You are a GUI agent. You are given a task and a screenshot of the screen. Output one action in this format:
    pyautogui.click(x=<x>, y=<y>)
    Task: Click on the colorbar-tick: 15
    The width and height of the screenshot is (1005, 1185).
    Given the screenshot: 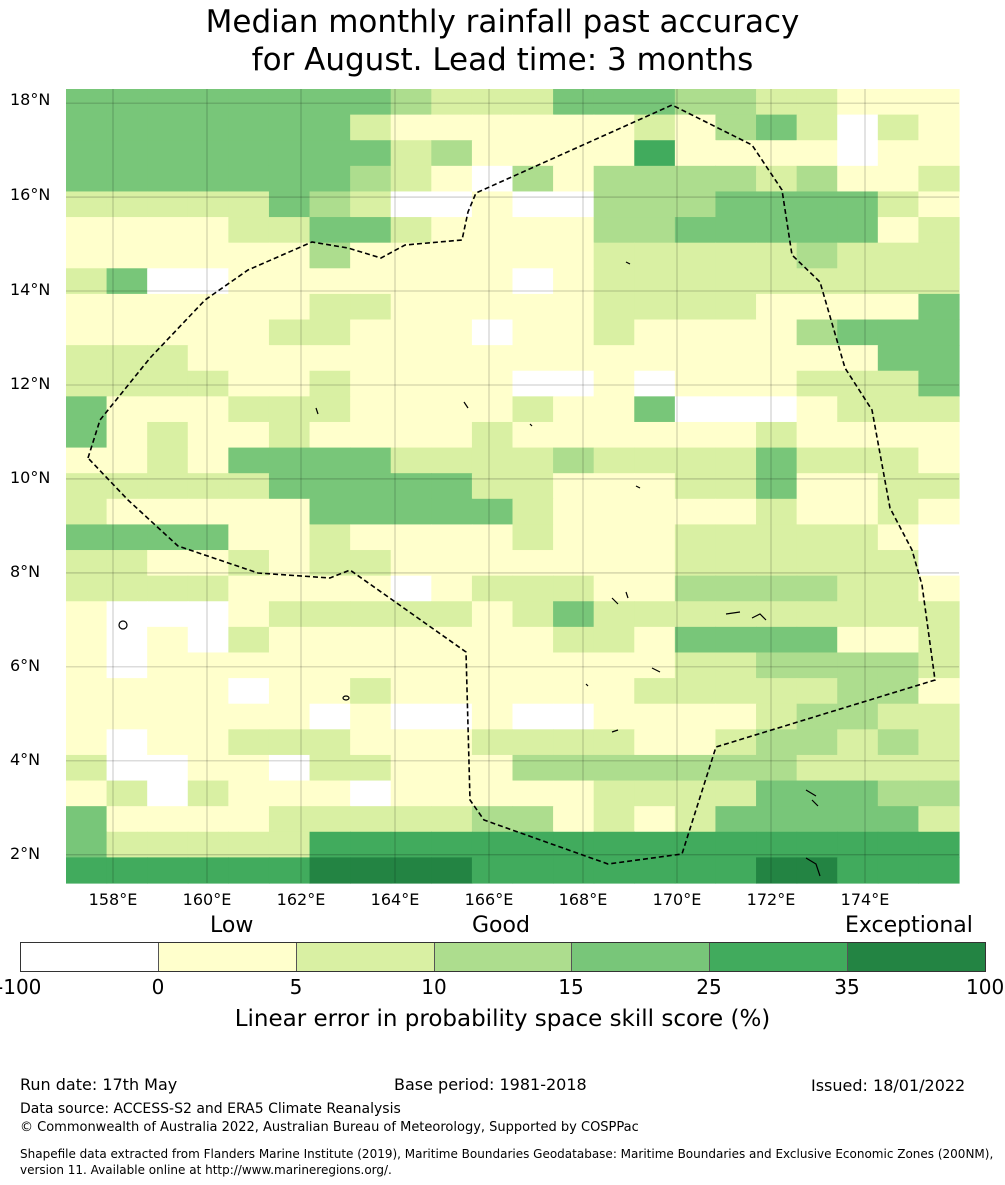 What is the action you would take?
    pyautogui.click(x=571, y=987)
    